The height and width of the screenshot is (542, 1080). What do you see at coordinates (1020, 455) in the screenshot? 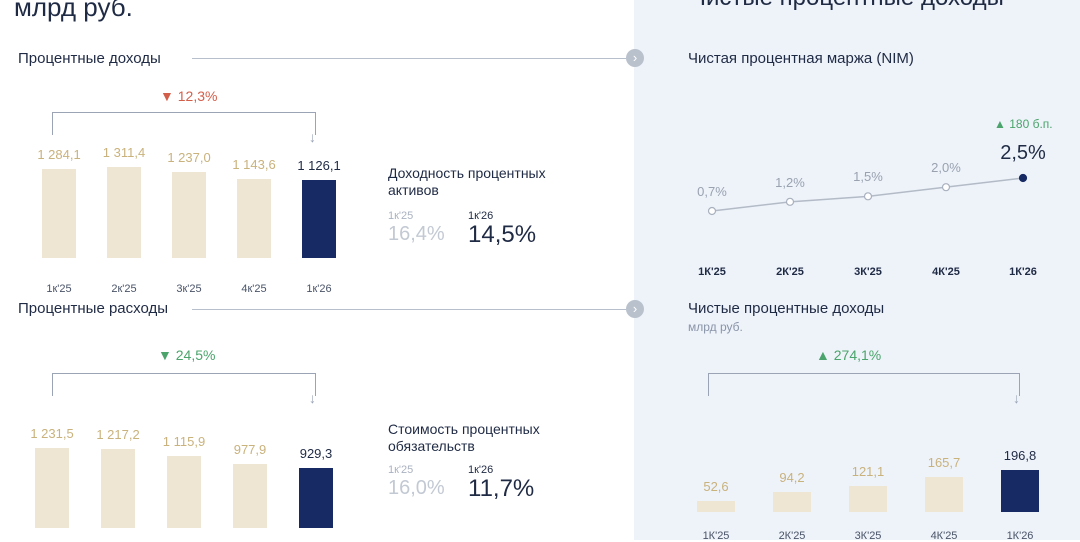
I see `bar-value-label-5: 196,8` at bounding box center [1020, 455].